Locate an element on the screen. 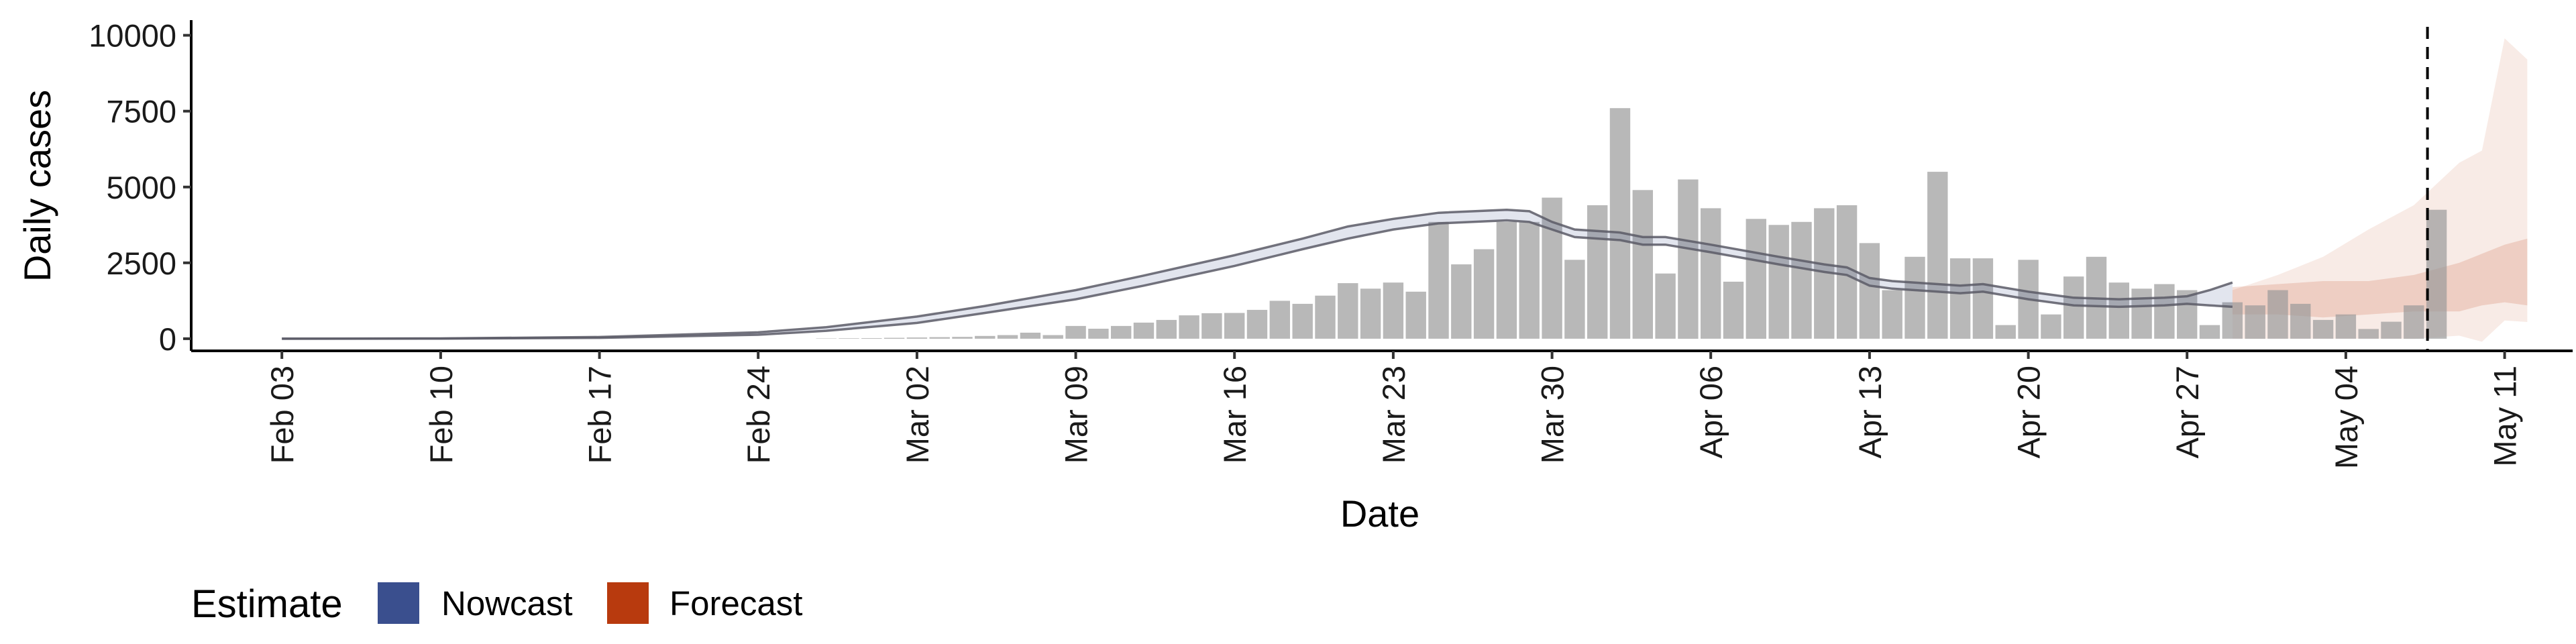  legend-swatch-nowcast is located at coordinates (398, 603).